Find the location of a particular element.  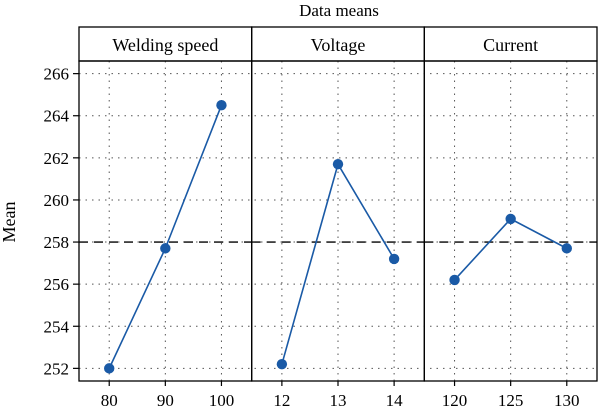

chart-title: Data means is located at coordinates (339, 10).